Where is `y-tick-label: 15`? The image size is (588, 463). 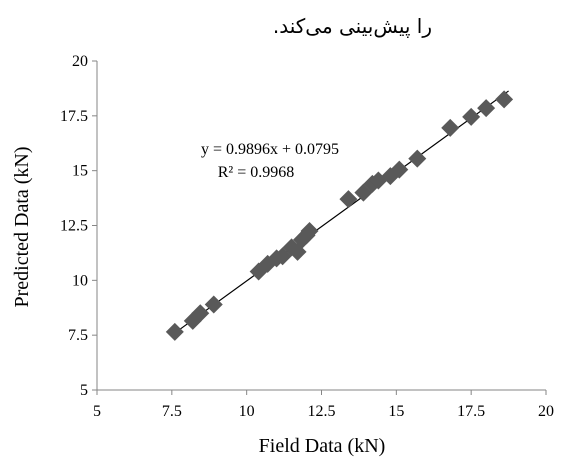 y-tick-label: 15 is located at coordinates (80, 171).